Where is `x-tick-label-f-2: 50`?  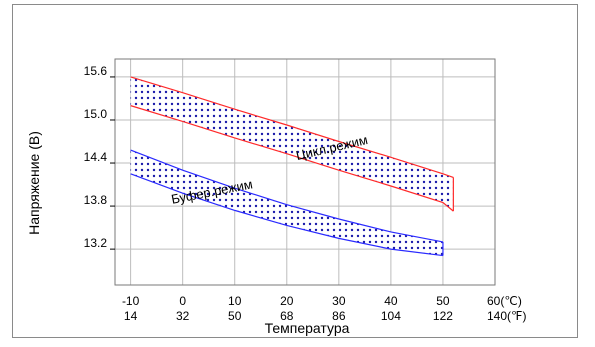 x-tick-label-f-2: 50 is located at coordinates (235, 316).